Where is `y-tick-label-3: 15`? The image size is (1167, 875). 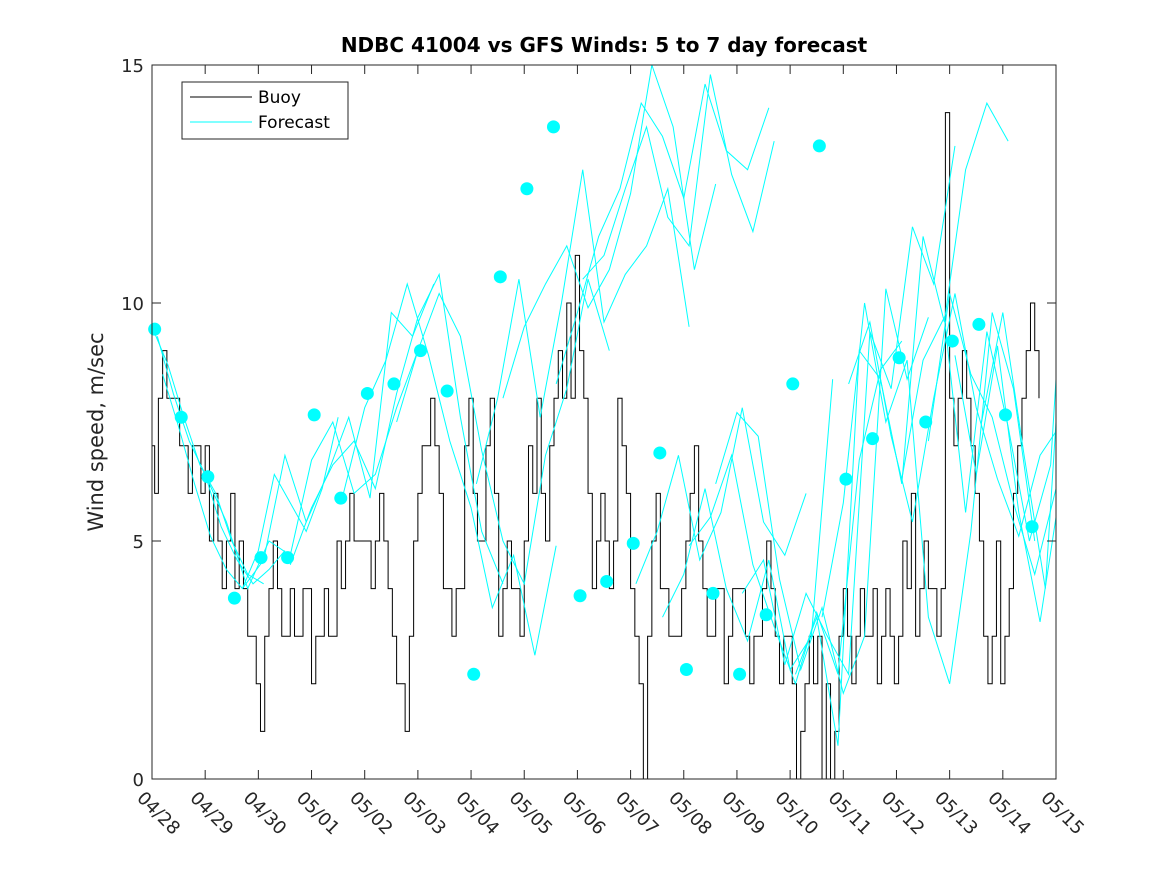
y-tick-label-3: 15 is located at coordinates (132, 66).